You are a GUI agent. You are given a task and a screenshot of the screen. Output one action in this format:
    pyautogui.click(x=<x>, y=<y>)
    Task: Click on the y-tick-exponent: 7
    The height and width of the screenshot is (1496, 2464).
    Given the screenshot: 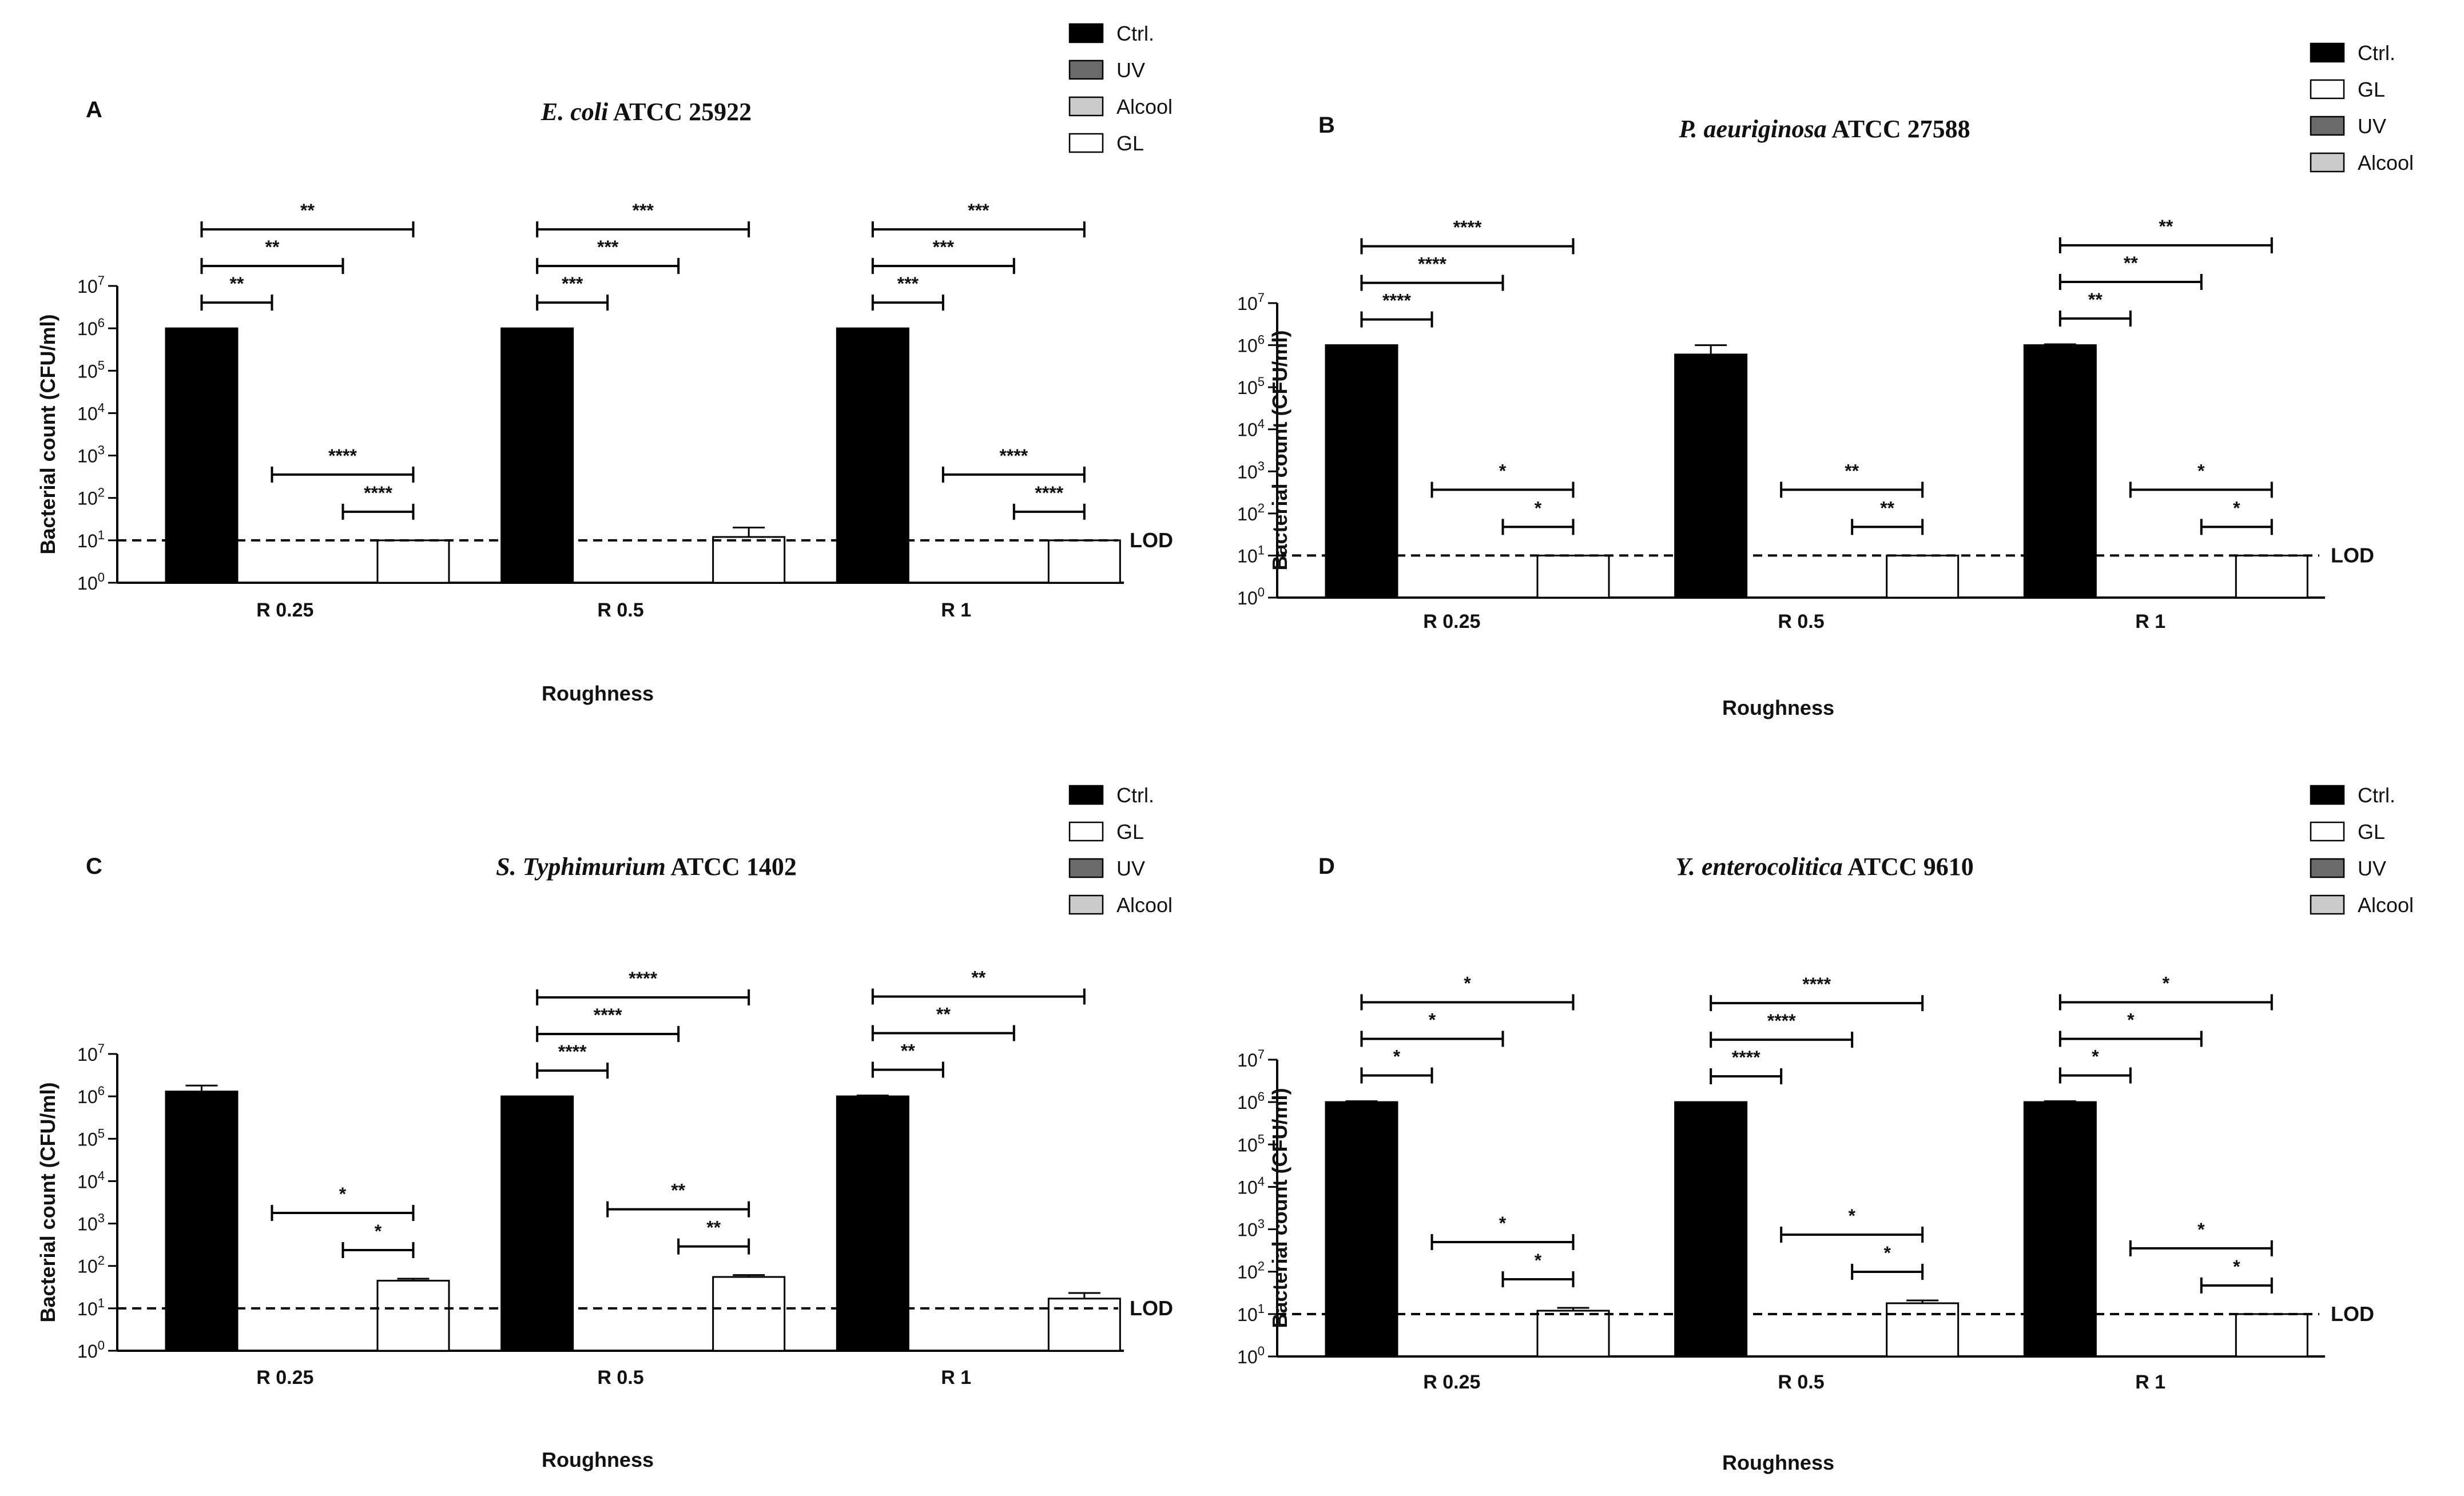 What is the action you would take?
    pyautogui.click(x=101, y=1048)
    